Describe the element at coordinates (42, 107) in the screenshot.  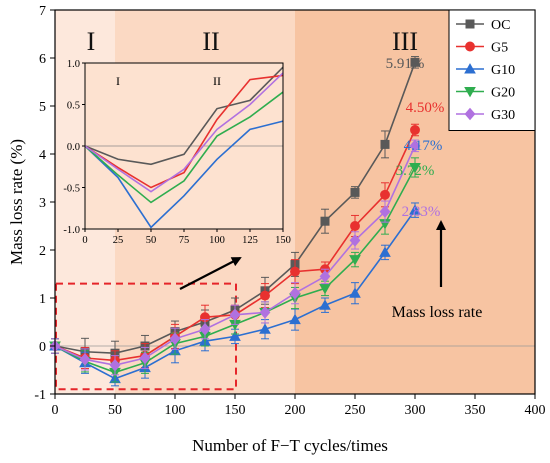
I see `y-tick-label: 5` at that location.